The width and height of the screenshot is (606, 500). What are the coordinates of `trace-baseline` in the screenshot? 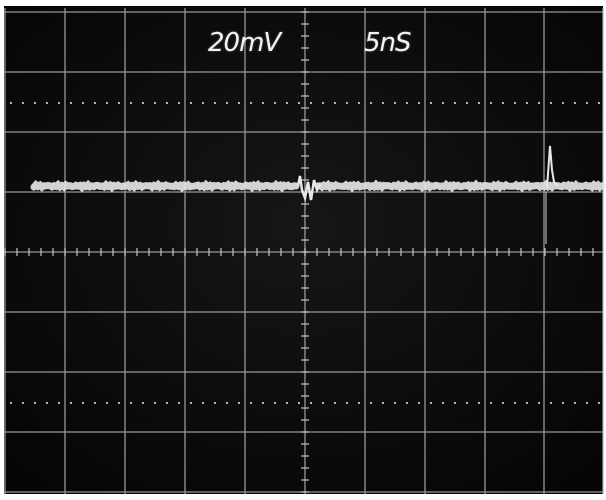 It's located at (318, 186).